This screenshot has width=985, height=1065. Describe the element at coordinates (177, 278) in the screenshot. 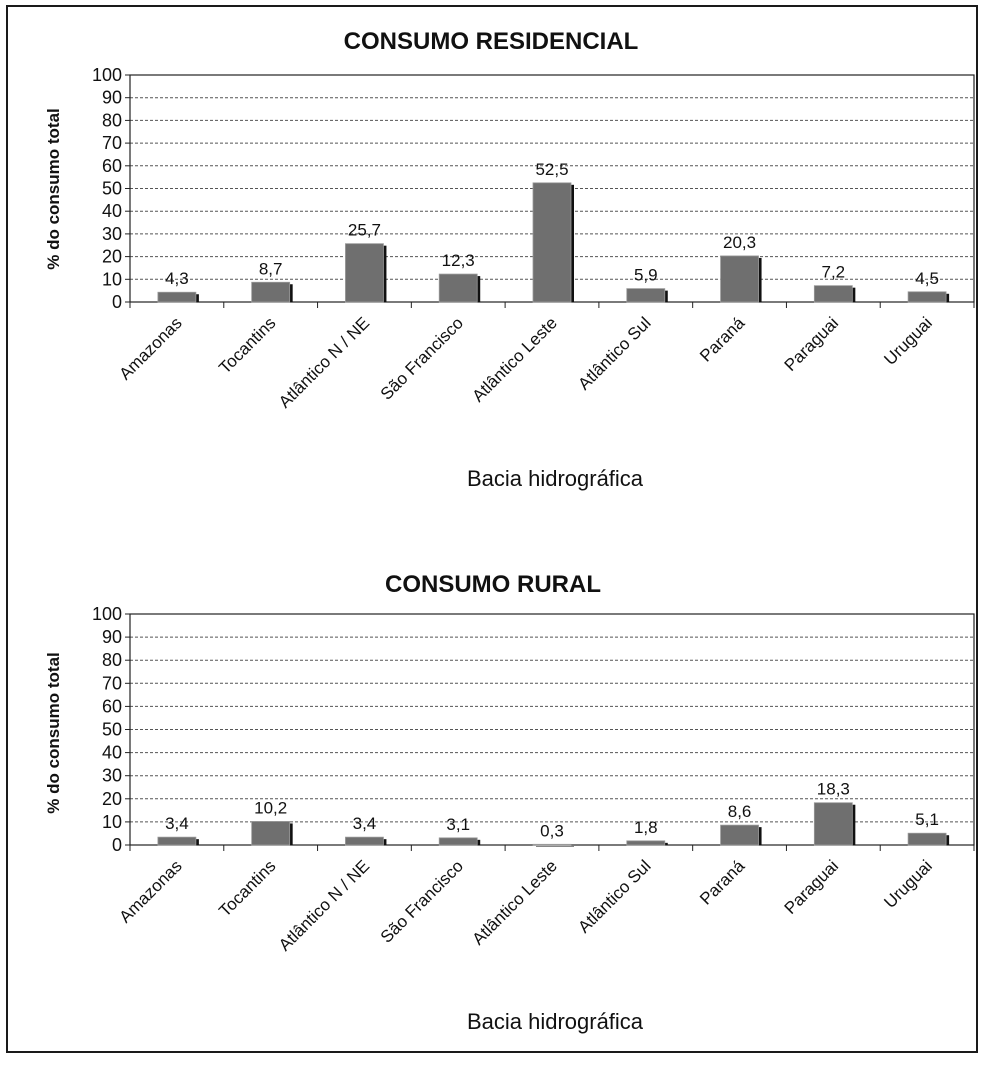

I see `data-label: 4,3` at that location.